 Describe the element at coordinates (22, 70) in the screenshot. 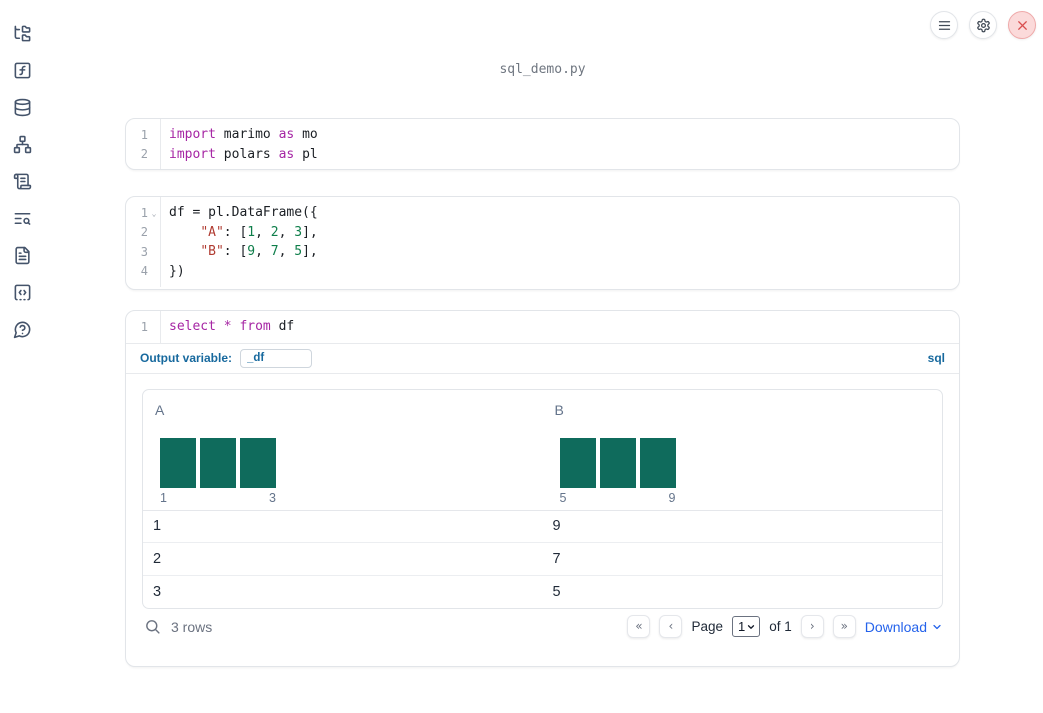

I see `function-square-icon` at that location.